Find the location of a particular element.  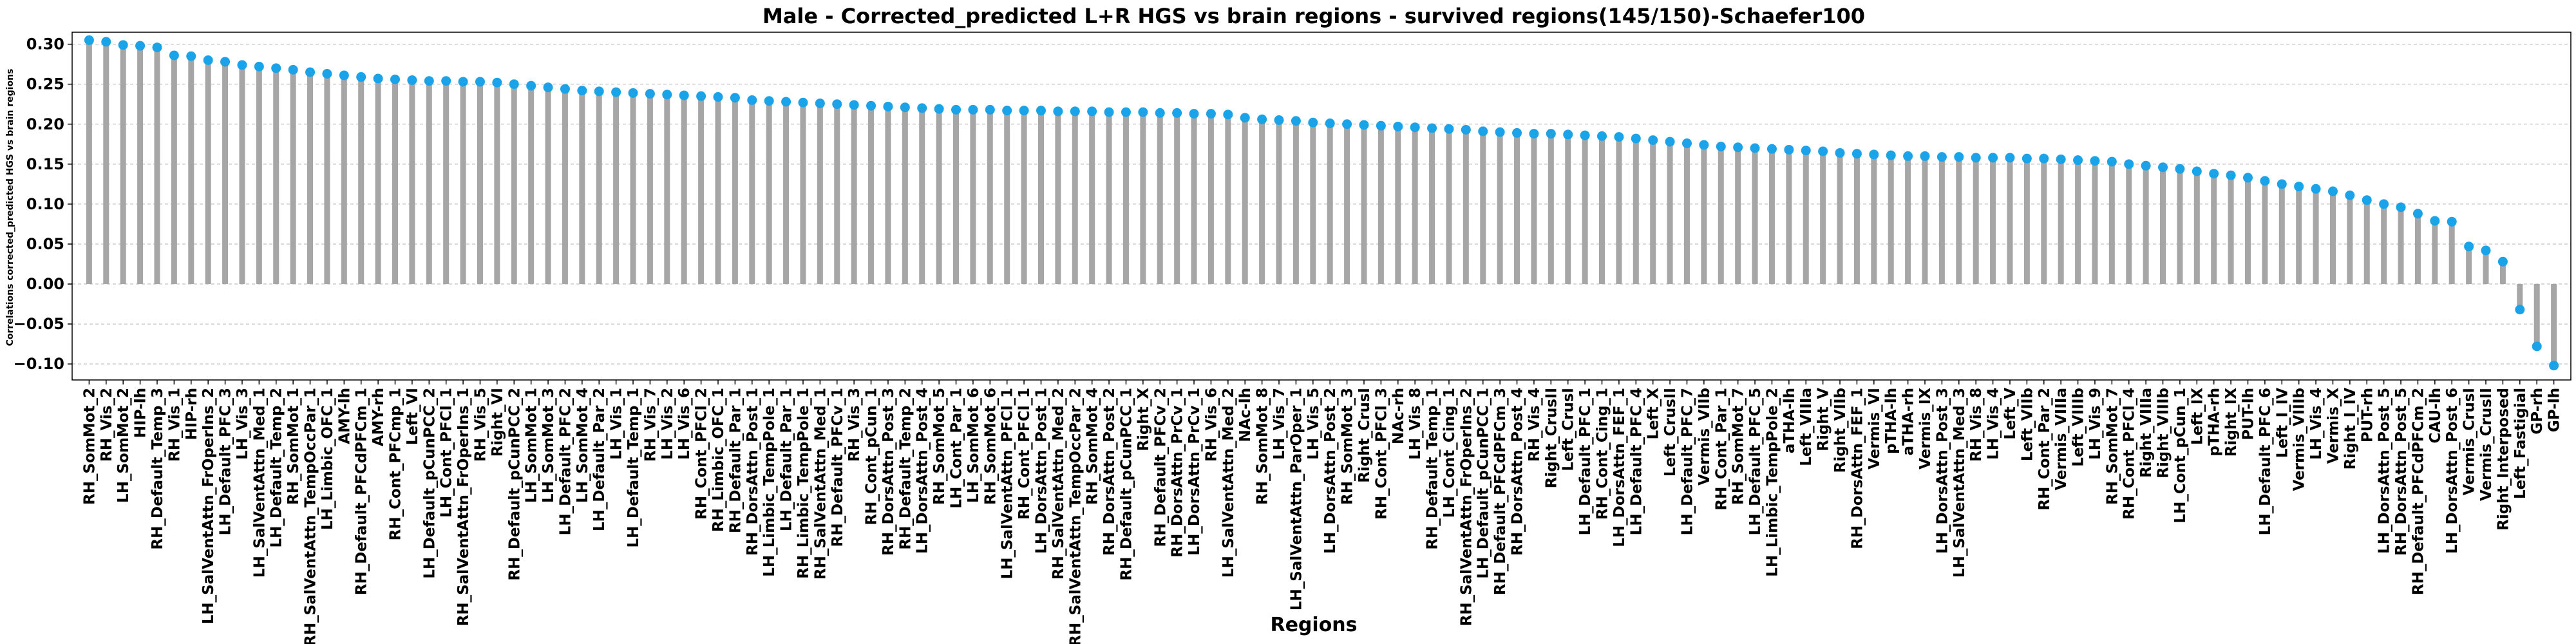

x-tick-label: RH_Default_Temp_1 is located at coordinates (1433, 469).